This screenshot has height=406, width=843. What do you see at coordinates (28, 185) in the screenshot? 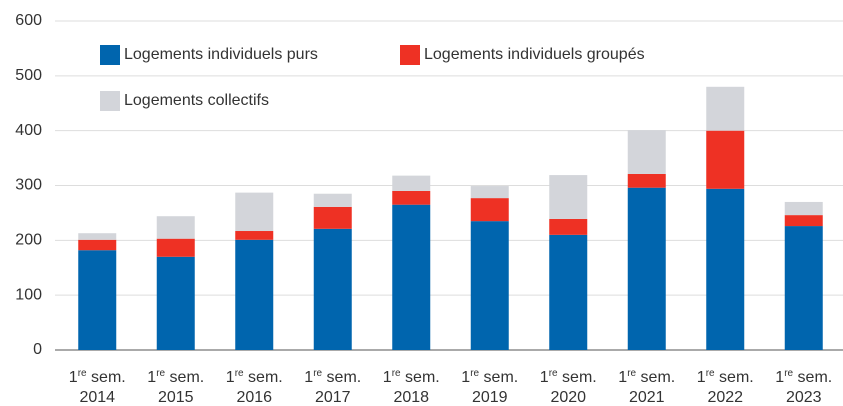
I see `y-tick-label: 300` at bounding box center [28, 185].